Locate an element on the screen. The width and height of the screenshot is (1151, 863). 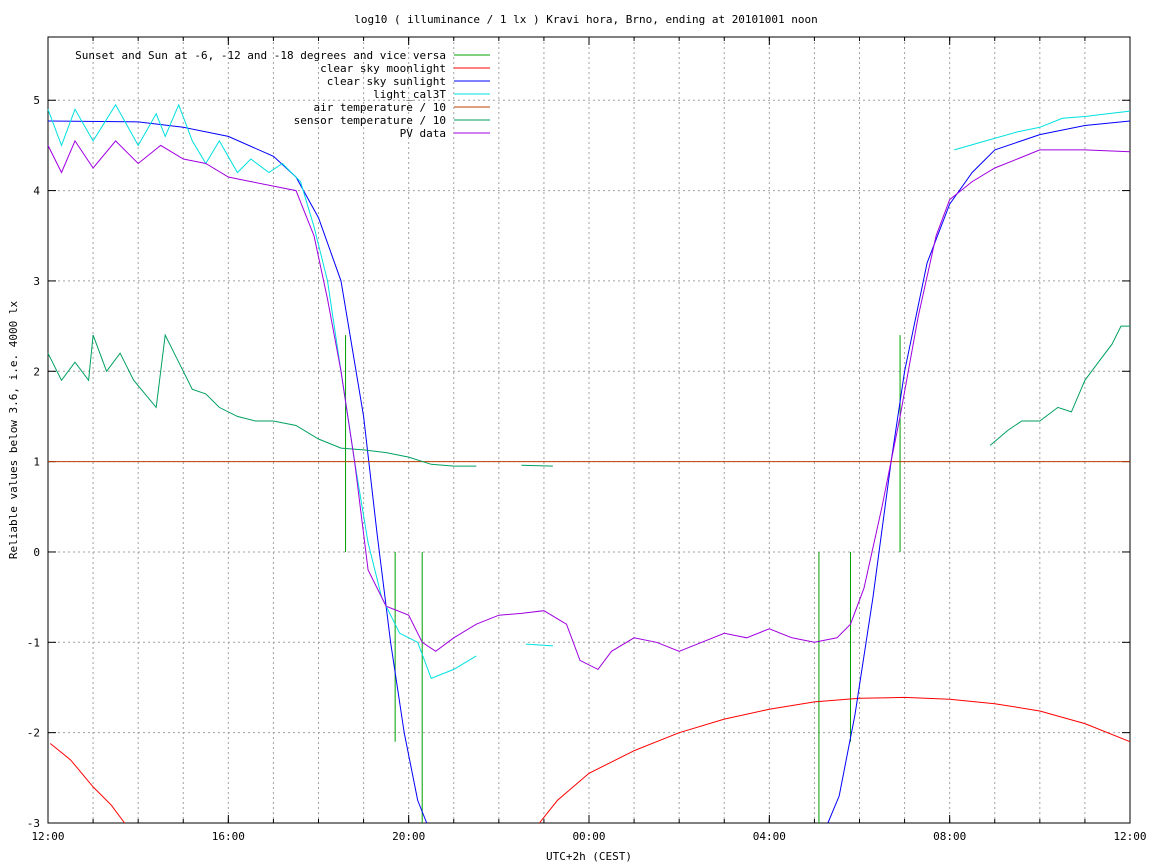
legend-label: light_cal3T is located at coordinates (409, 94).